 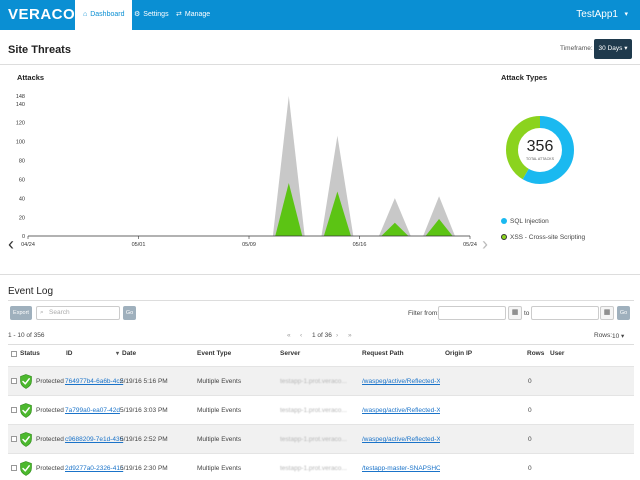 What do you see at coordinates (144, 381) in the screenshot?
I see `date-cell: 5/19/16 5:16 PM` at bounding box center [144, 381].